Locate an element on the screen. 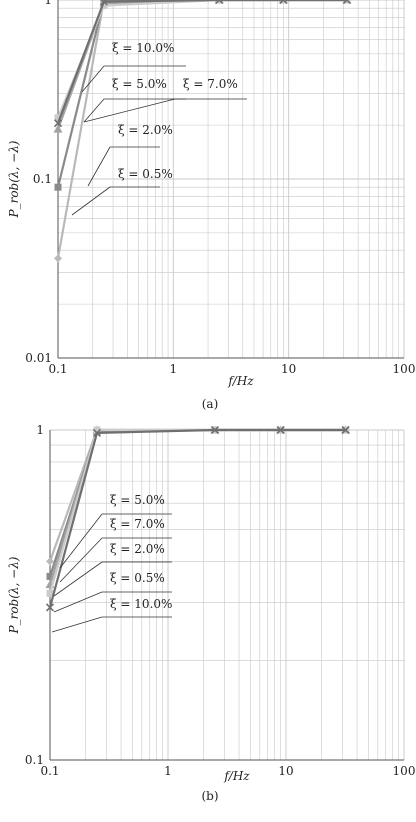 Image resolution: width=416 pixels, height=822 pixels. chart-caption: (a) is located at coordinates (210, 404).